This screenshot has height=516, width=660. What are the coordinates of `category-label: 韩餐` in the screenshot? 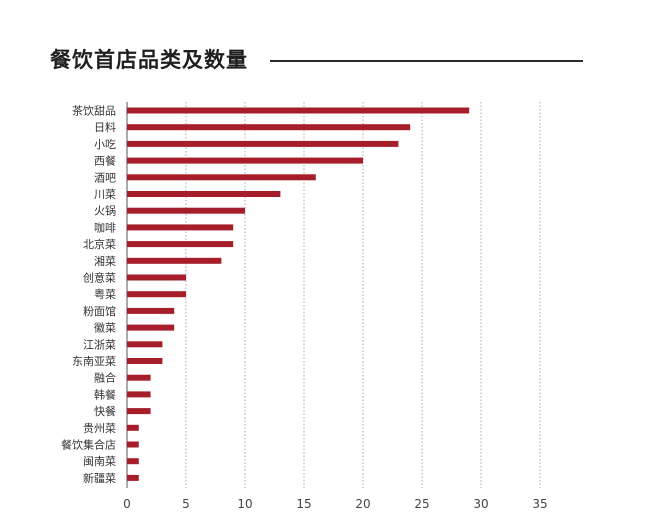 It's located at (105, 394).